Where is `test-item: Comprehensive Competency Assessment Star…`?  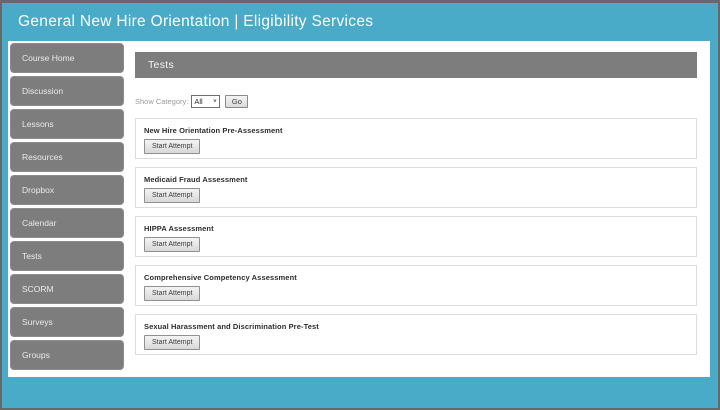 test-item: Comprehensive Competency Assessment Star… is located at coordinates (416, 285).